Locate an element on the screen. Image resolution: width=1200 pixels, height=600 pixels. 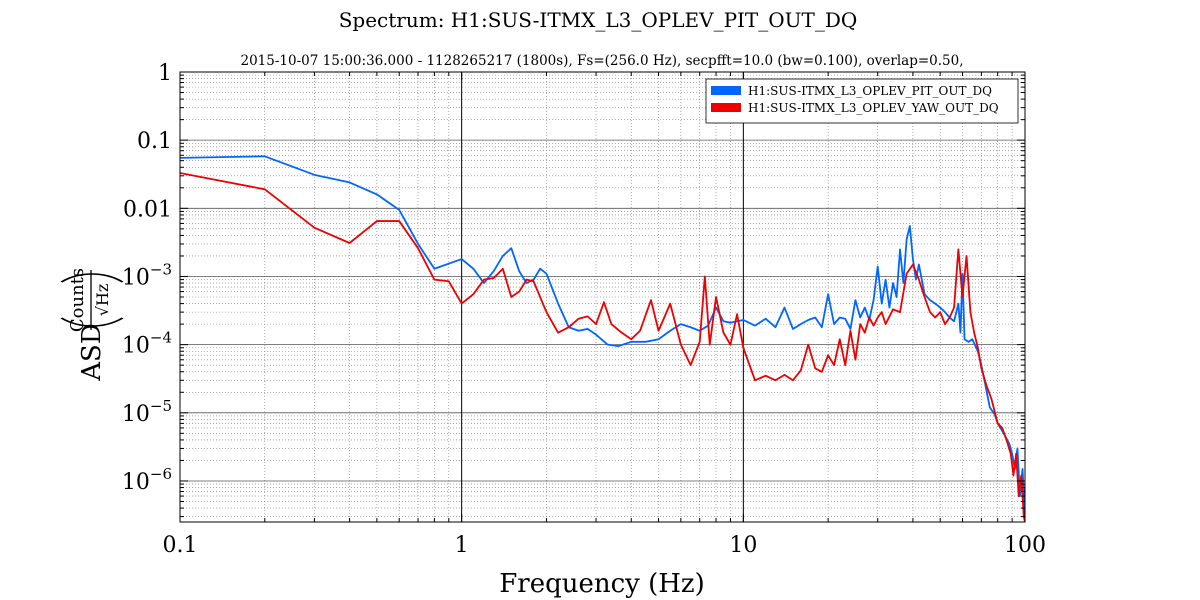
y-axis-label: ASD Counts √Hz is located at coordinates (92, 325).